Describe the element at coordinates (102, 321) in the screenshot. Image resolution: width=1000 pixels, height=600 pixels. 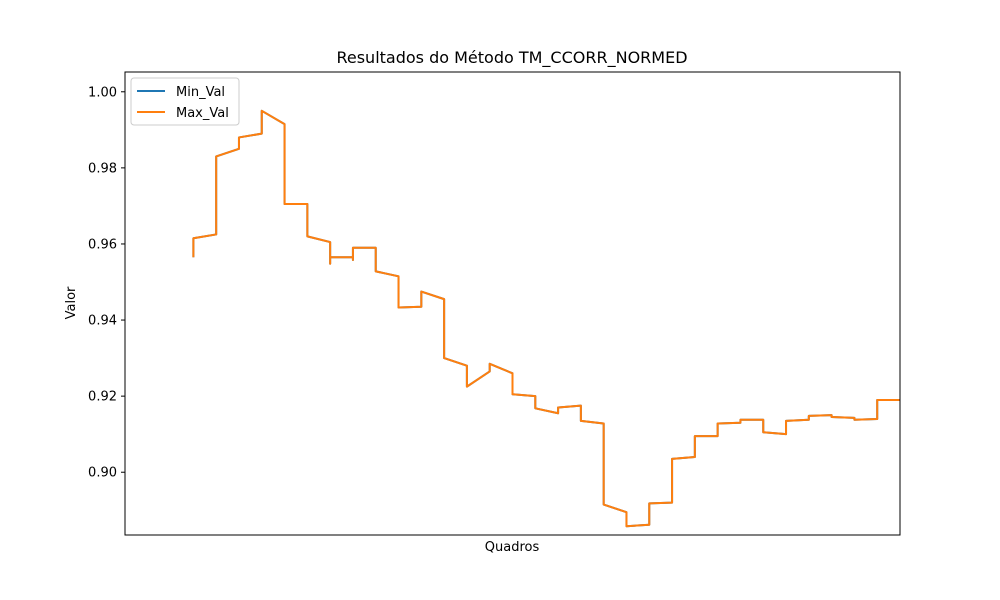
I see `y-tick-label: 0.94` at that location.